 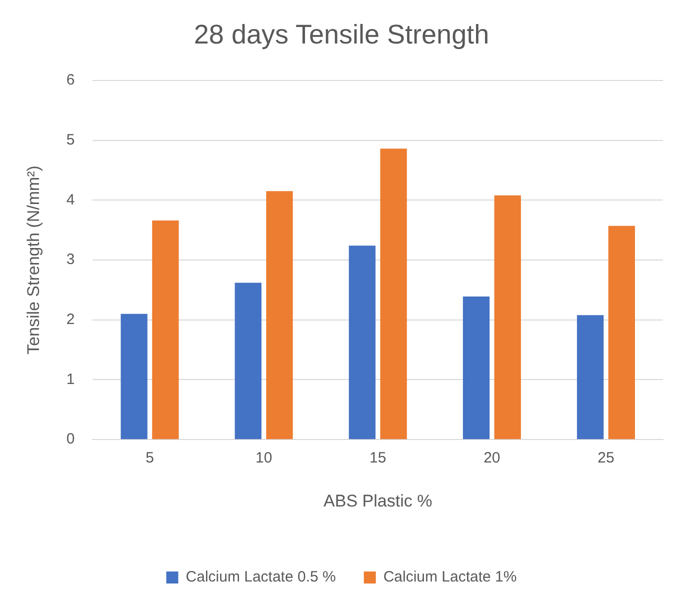 What do you see at coordinates (261, 577) in the screenshot?
I see `legend-label: Calcium Lactate 0.5 %` at bounding box center [261, 577].